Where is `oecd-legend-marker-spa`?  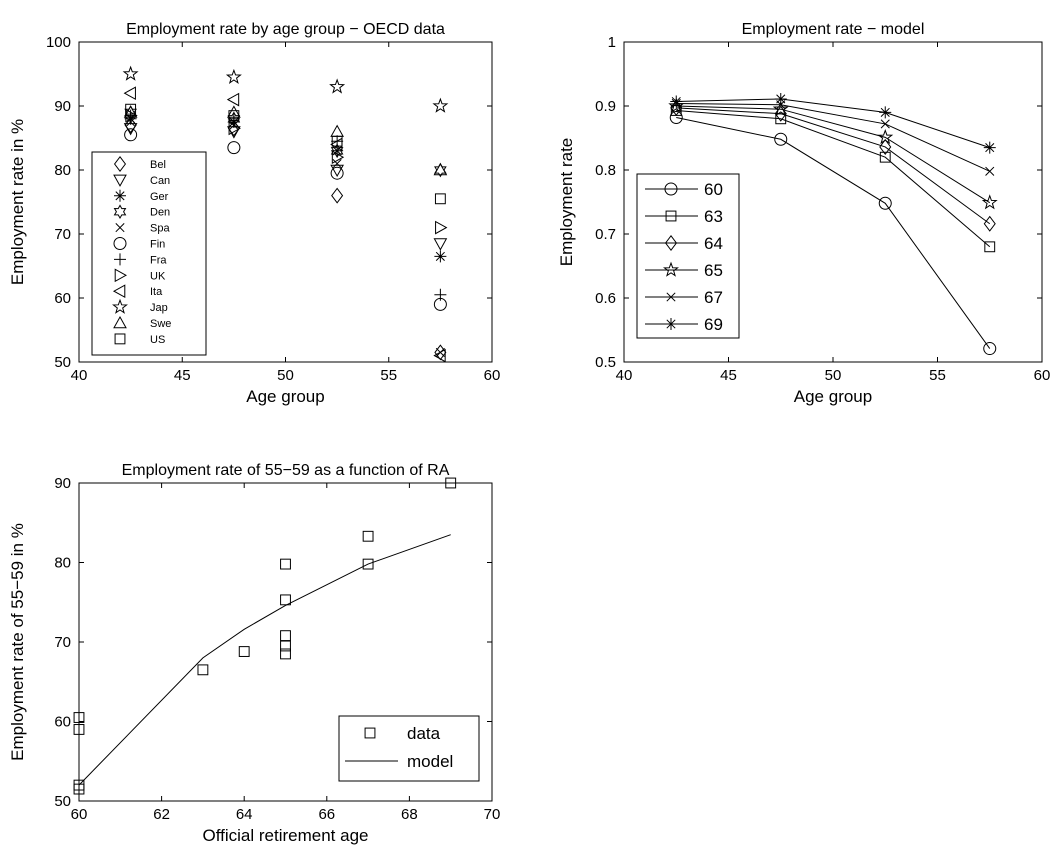
oecd-legend-marker-spa is located at coordinates (120, 228).